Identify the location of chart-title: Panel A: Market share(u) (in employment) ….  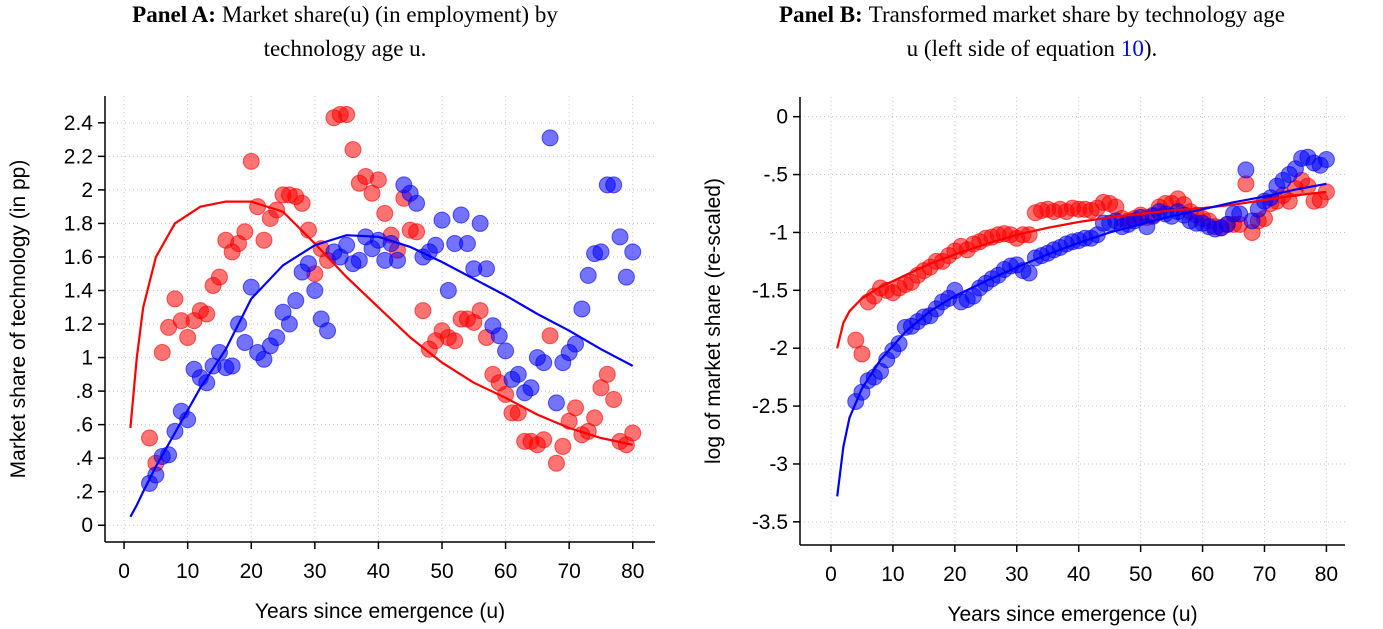
(345, 14).